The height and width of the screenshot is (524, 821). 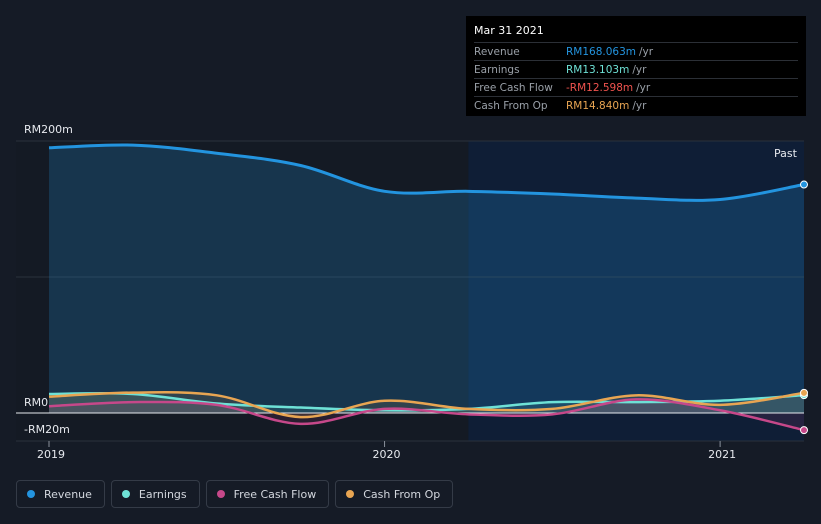 What do you see at coordinates (513, 87) in the screenshot?
I see `tooltip-label: Free Cash Flow` at bounding box center [513, 87].